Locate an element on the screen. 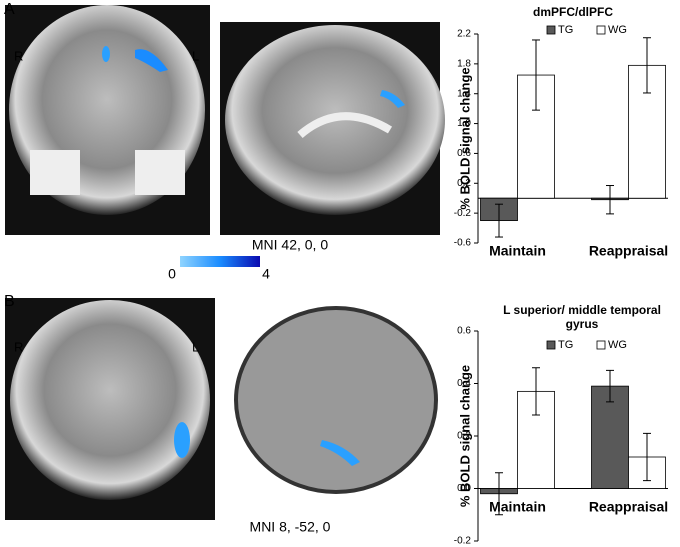  panel-label: A is located at coordinates (9, 9).